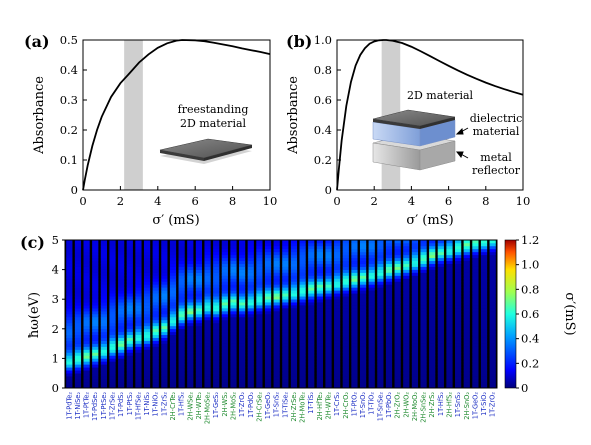 The image size is (591, 445). I want to click on a-x-tick-label: 8, so click(232, 201).